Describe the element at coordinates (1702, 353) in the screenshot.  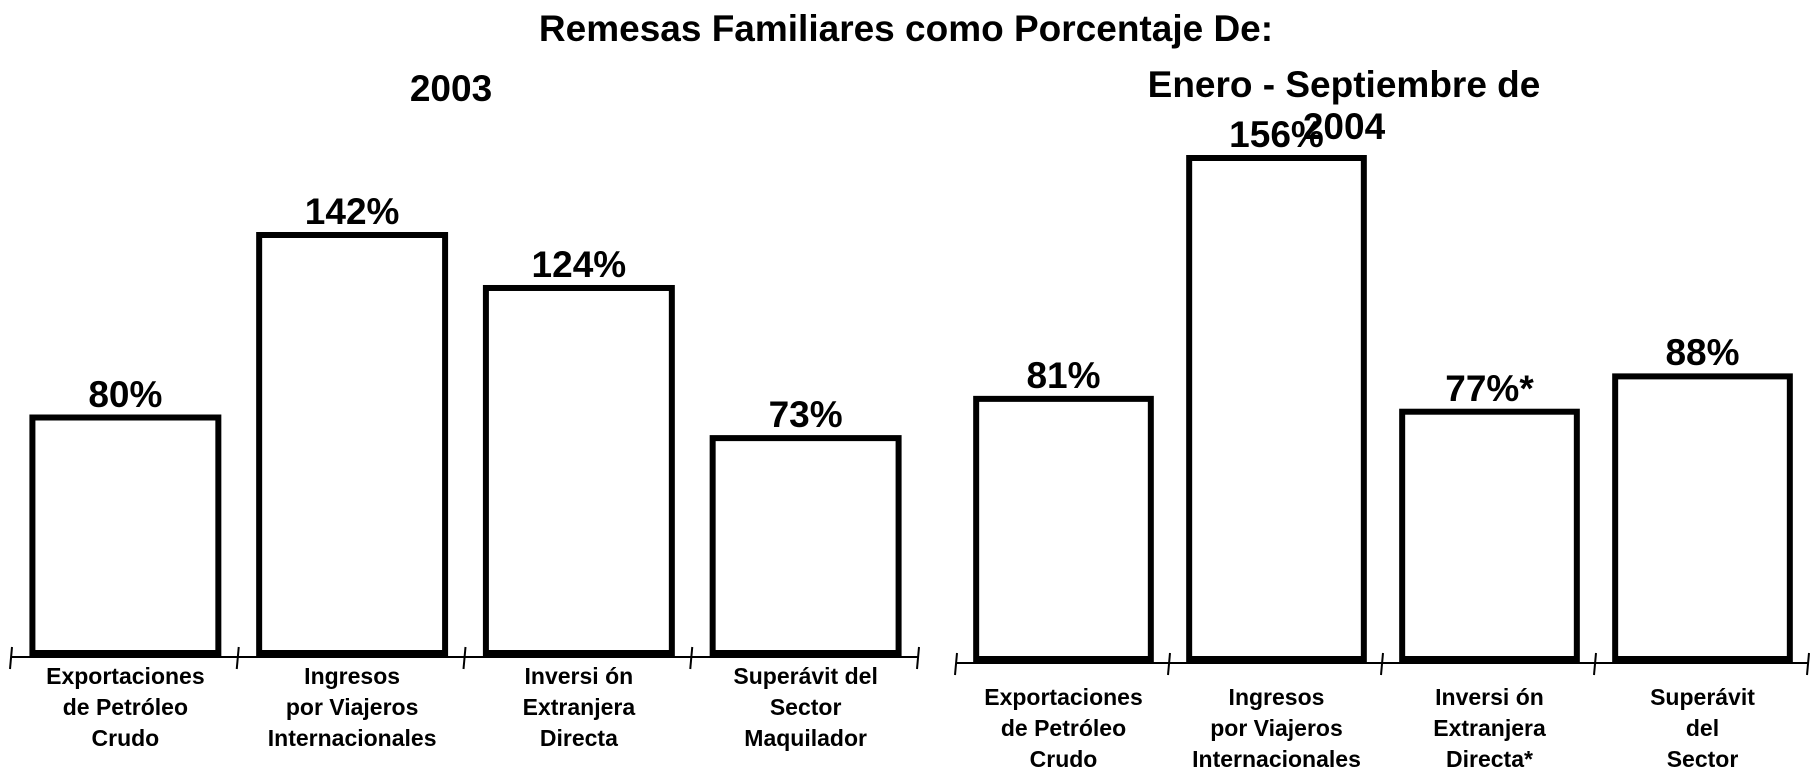
I see `value-label: 88%` at that location.